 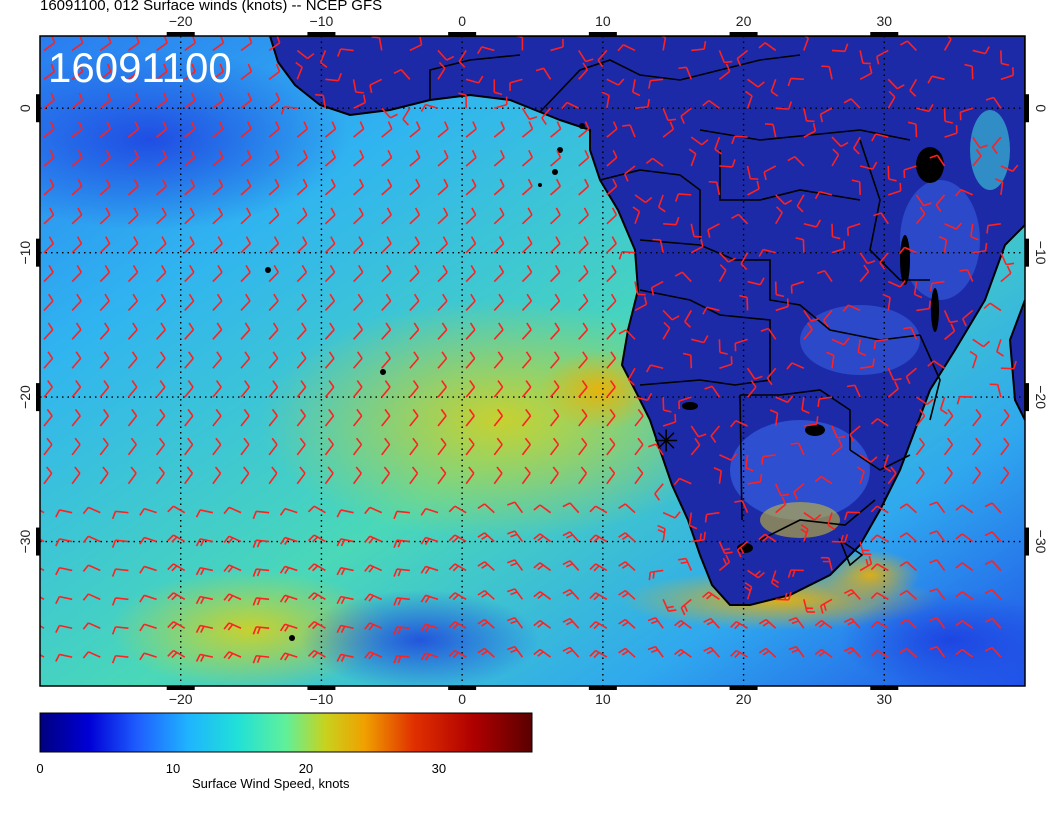 What do you see at coordinates (38, 541) in the screenshot?
I see `left-tick` at bounding box center [38, 541].